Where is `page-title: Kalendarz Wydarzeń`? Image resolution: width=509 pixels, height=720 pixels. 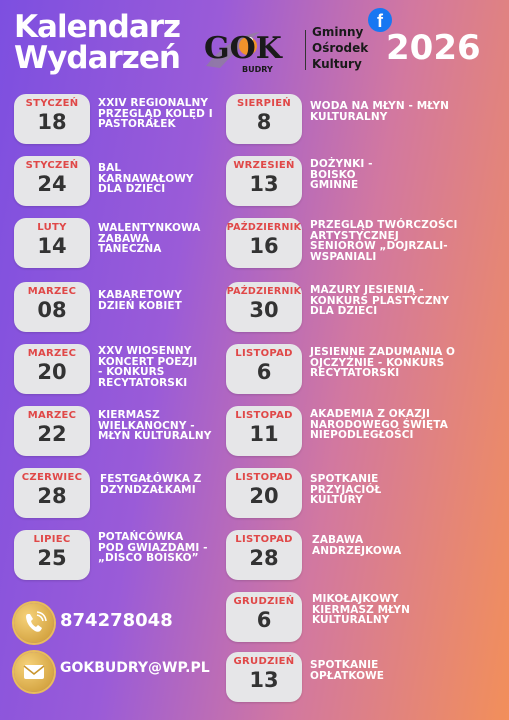 page-title: Kalendarz Wydarzeń is located at coordinates (97, 42).